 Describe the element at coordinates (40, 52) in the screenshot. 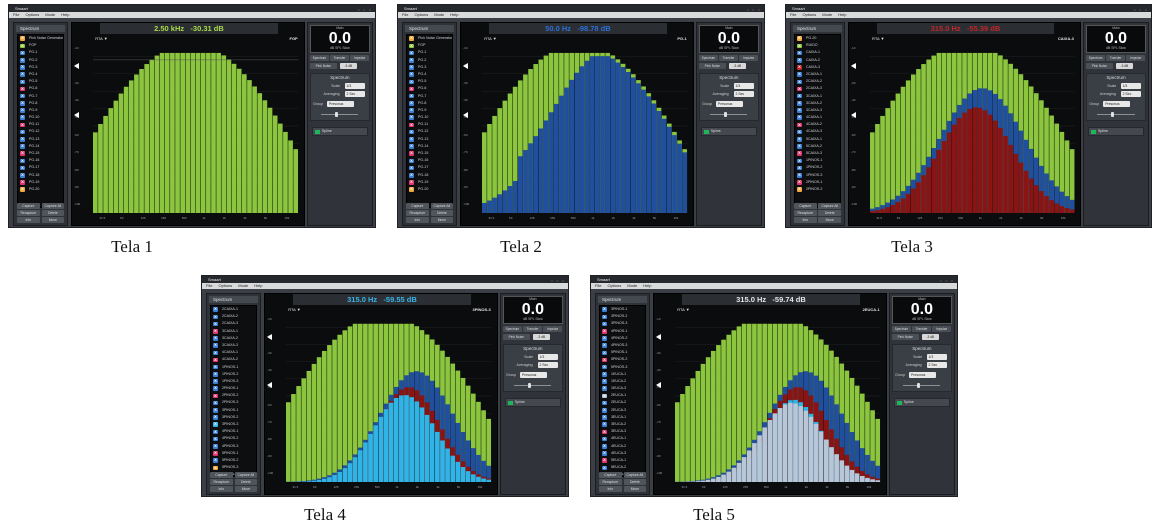

I see `list-item: X PG-1` at that location.